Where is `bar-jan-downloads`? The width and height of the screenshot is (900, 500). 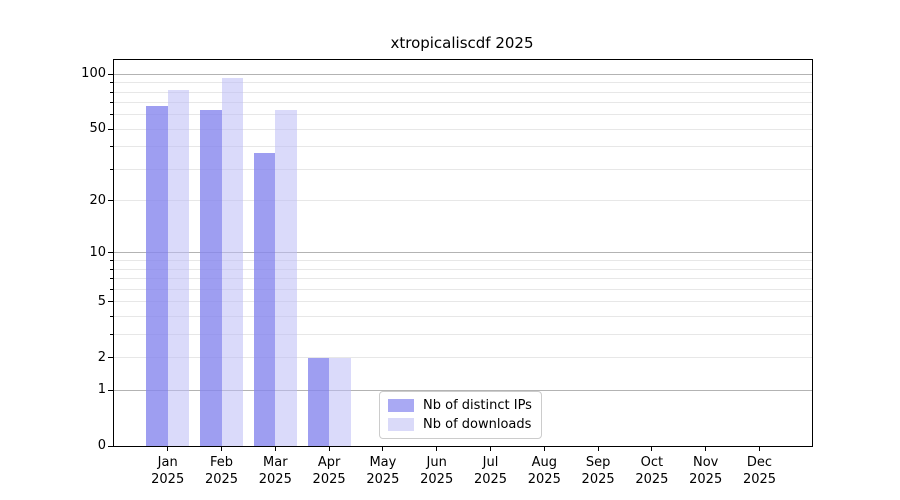
bar-jan-downloads is located at coordinates (178, 268).